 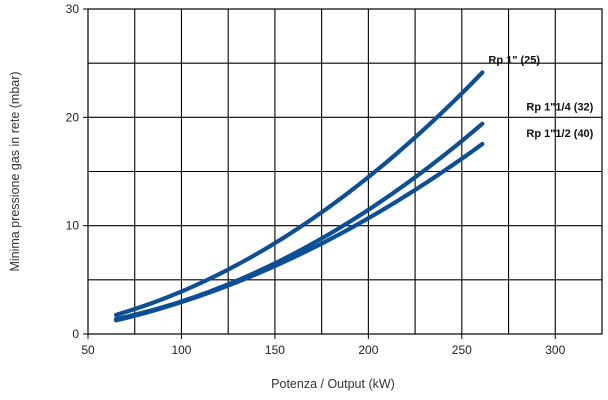 I want to click on y-tick-label: 30, so click(x=73, y=9).